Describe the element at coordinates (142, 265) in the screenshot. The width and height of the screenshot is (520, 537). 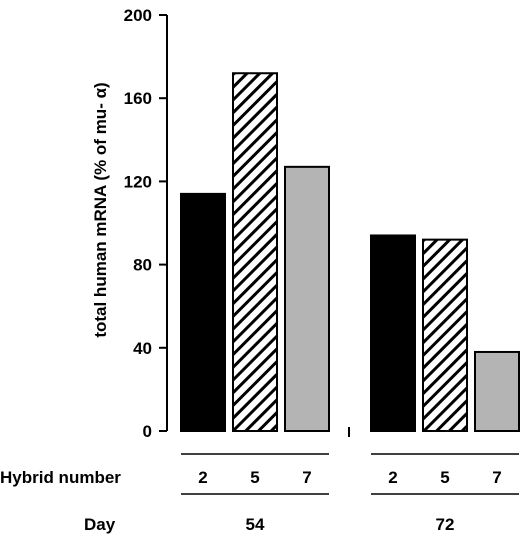
I see `y-tick-label: 80` at that location.